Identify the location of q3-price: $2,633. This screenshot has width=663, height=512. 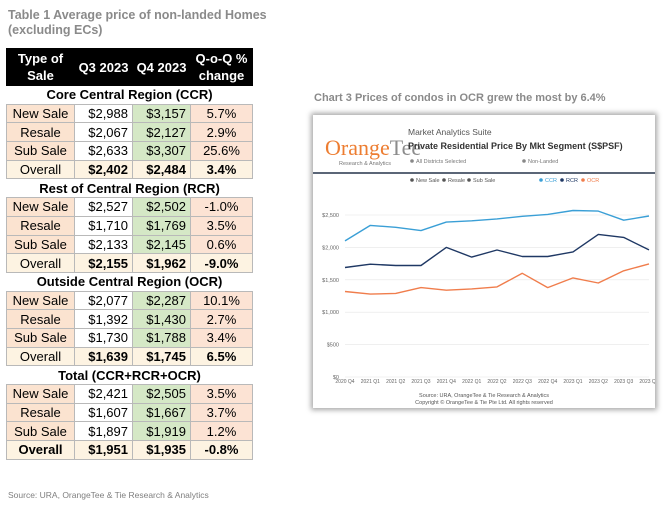
(103, 151).